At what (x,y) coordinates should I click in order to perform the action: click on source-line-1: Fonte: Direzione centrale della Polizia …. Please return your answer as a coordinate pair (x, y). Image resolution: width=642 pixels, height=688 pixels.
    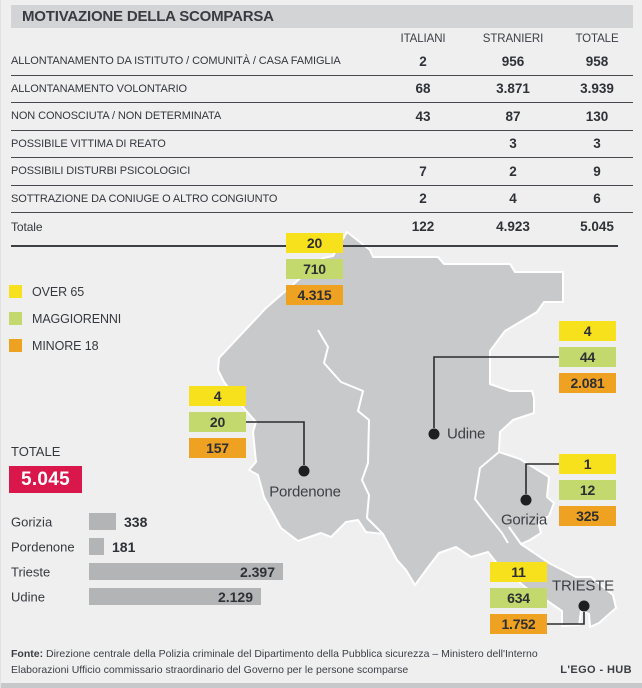
    Looking at the image, I should click on (274, 654).